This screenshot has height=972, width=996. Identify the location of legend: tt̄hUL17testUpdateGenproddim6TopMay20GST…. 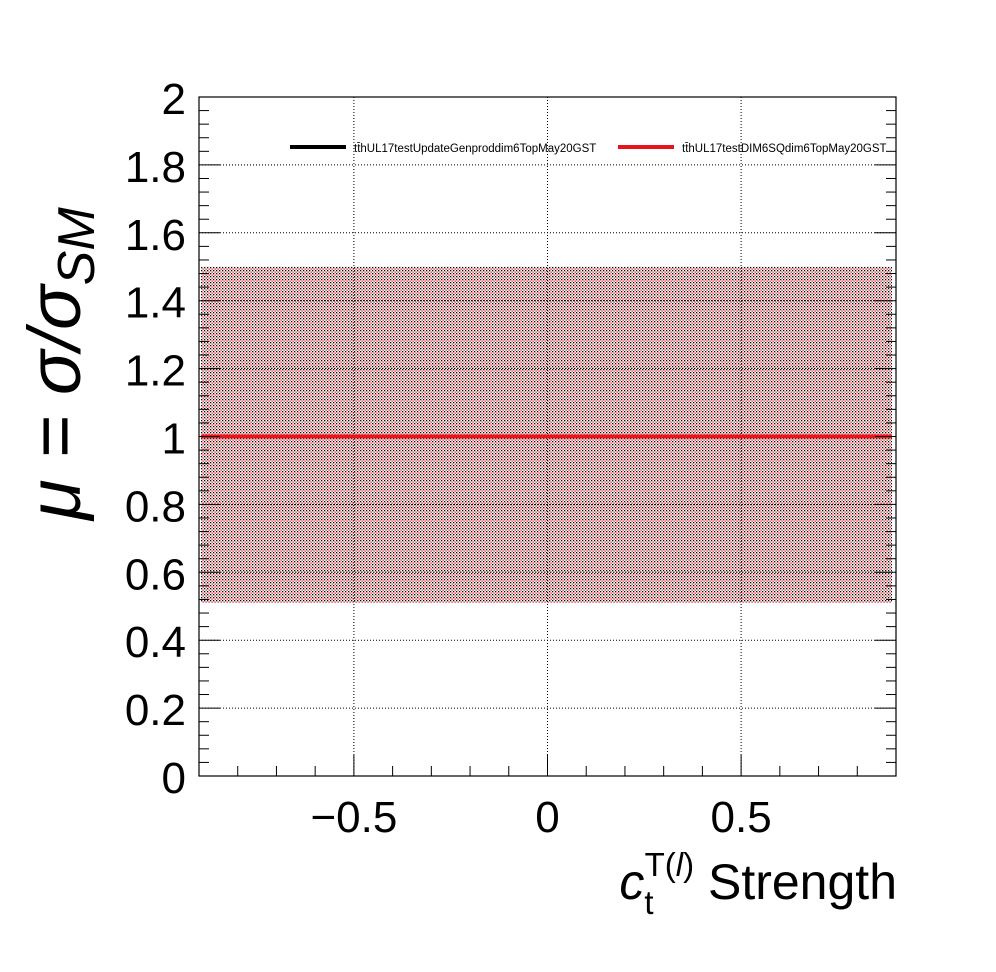
(543, 154).